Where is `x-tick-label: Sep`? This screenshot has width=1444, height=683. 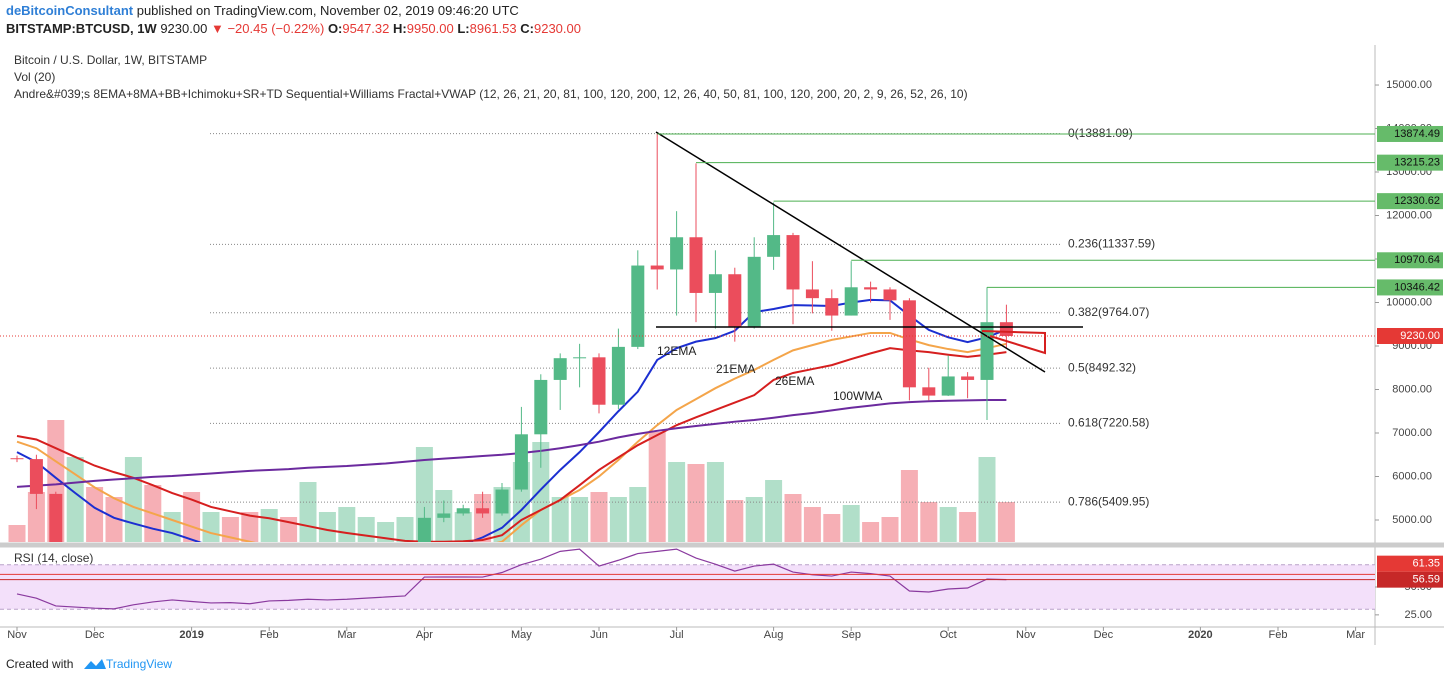 x-tick-label: Sep is located at coordinates (851, 635).